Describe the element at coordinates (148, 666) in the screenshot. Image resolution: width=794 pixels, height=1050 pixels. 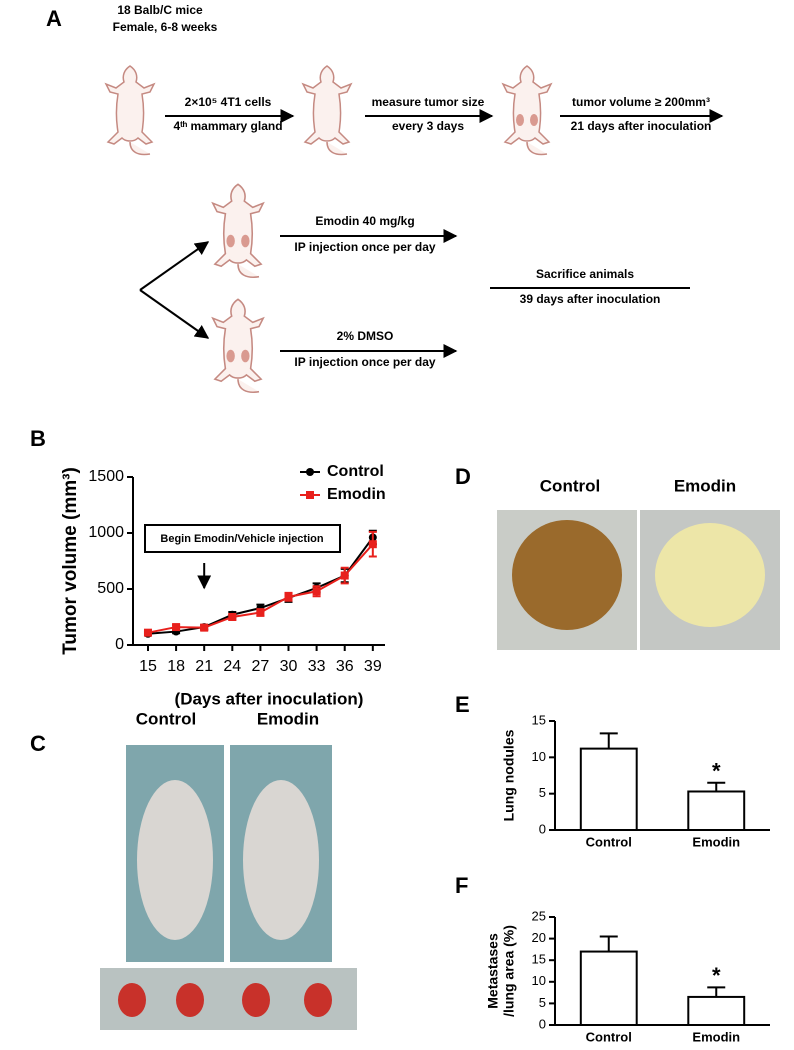
I see `x-tick-label: 15` at that location.